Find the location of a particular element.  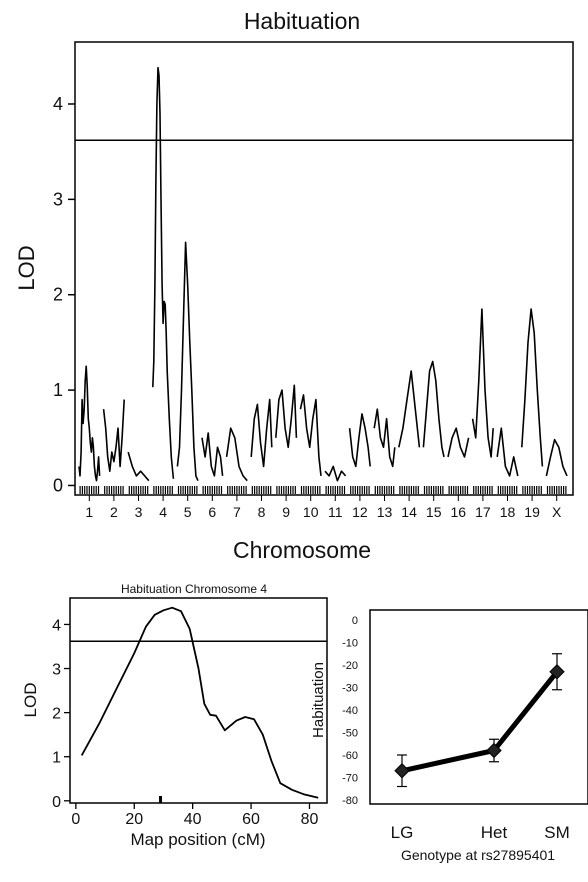

genotype-category-label: LG is located at coordinates (402, 832).